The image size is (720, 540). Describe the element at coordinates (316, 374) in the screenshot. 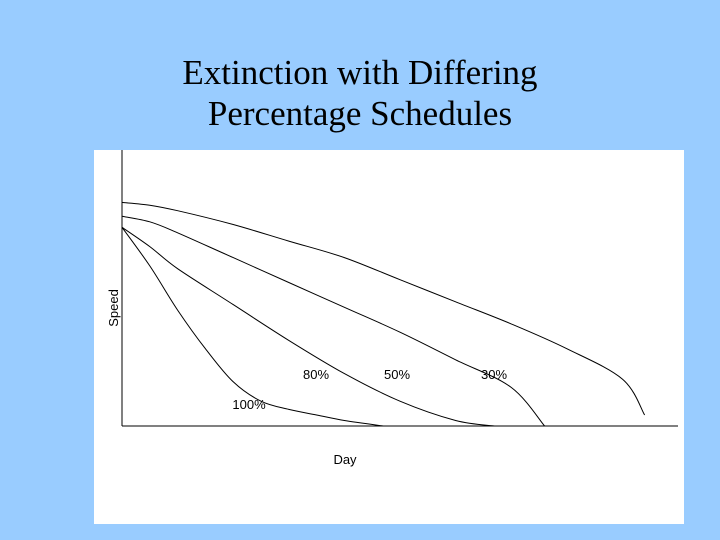

I see `series-label-80pct: 80%` at that location.